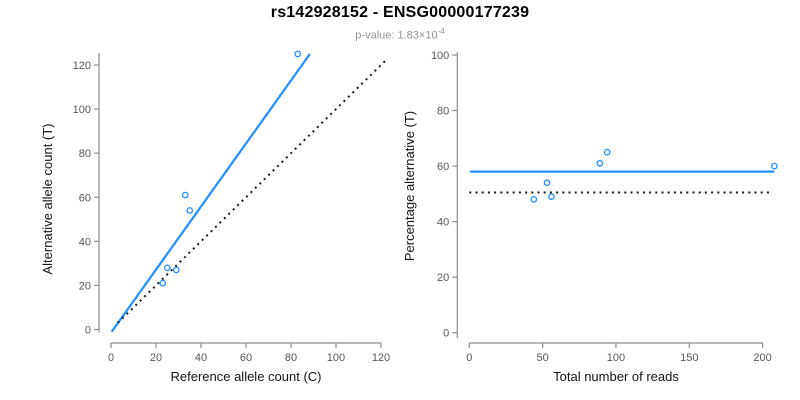  I want to click on x-tick-label: 150, so click(689, 358).